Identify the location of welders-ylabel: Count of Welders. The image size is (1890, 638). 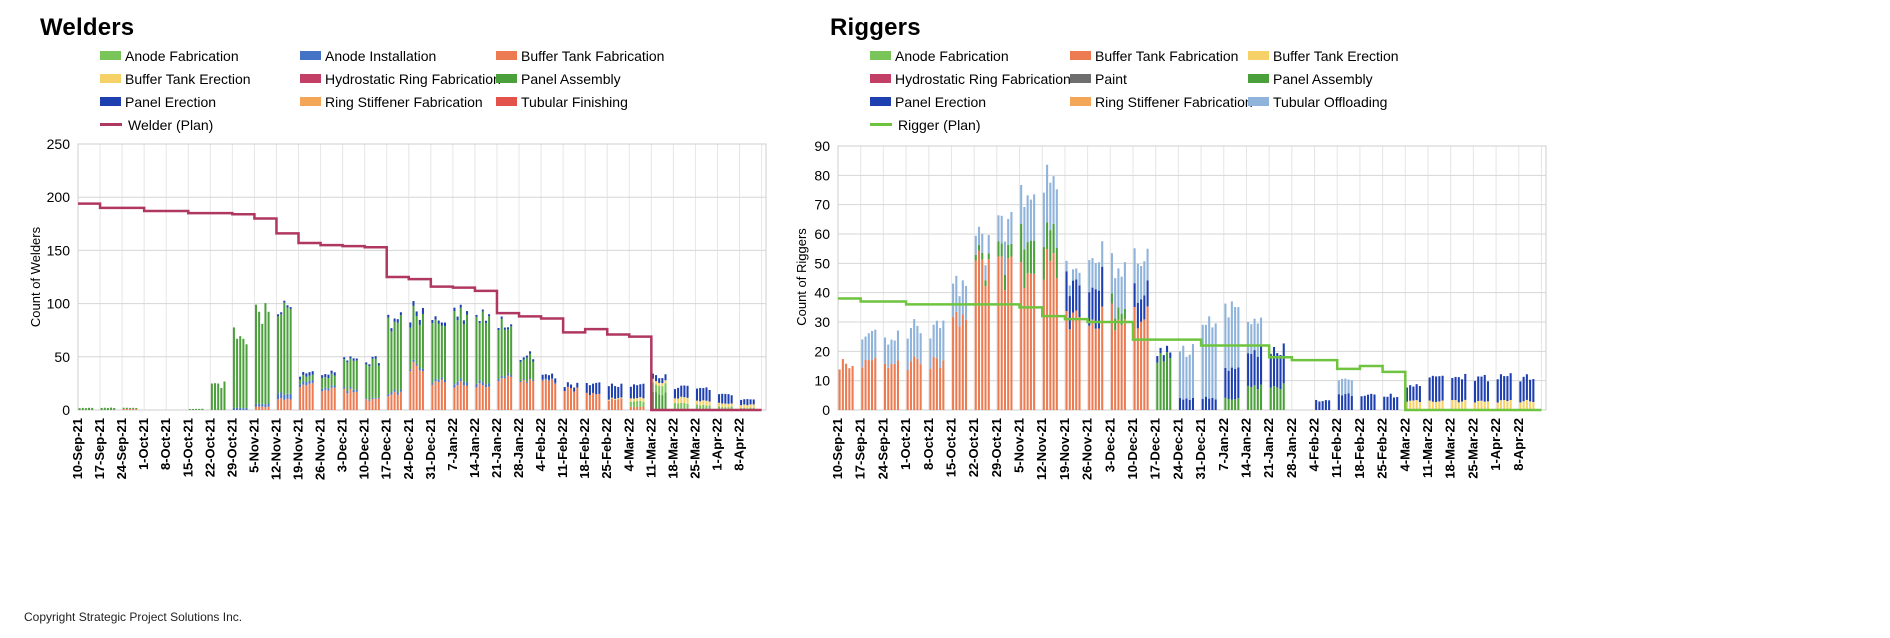
(35, 276).